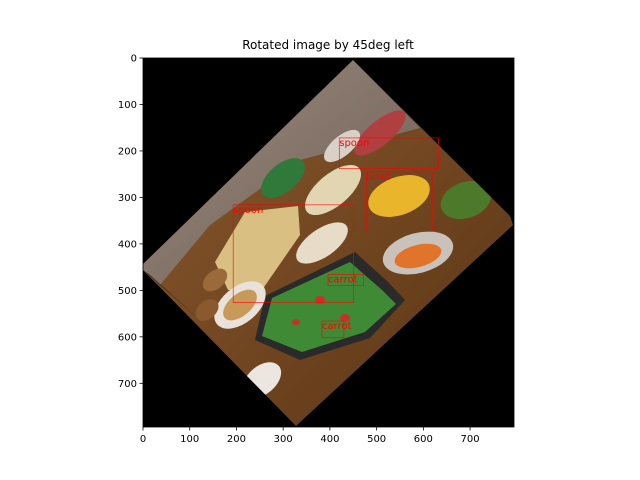  What do you see at coordinates (127, 105) in the screenshot?
I see `y-tick-label: 100` at bounding box center [127, 105].